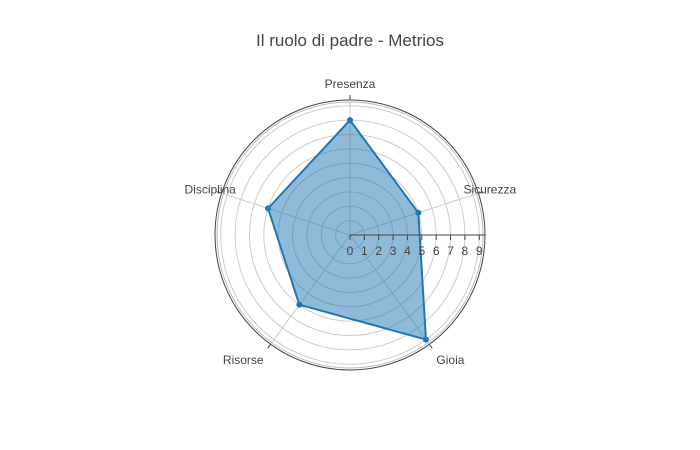 The width and height of the screenshot is (700, 450). I want to click on radial-tick-label: 5, so click(421, 251).